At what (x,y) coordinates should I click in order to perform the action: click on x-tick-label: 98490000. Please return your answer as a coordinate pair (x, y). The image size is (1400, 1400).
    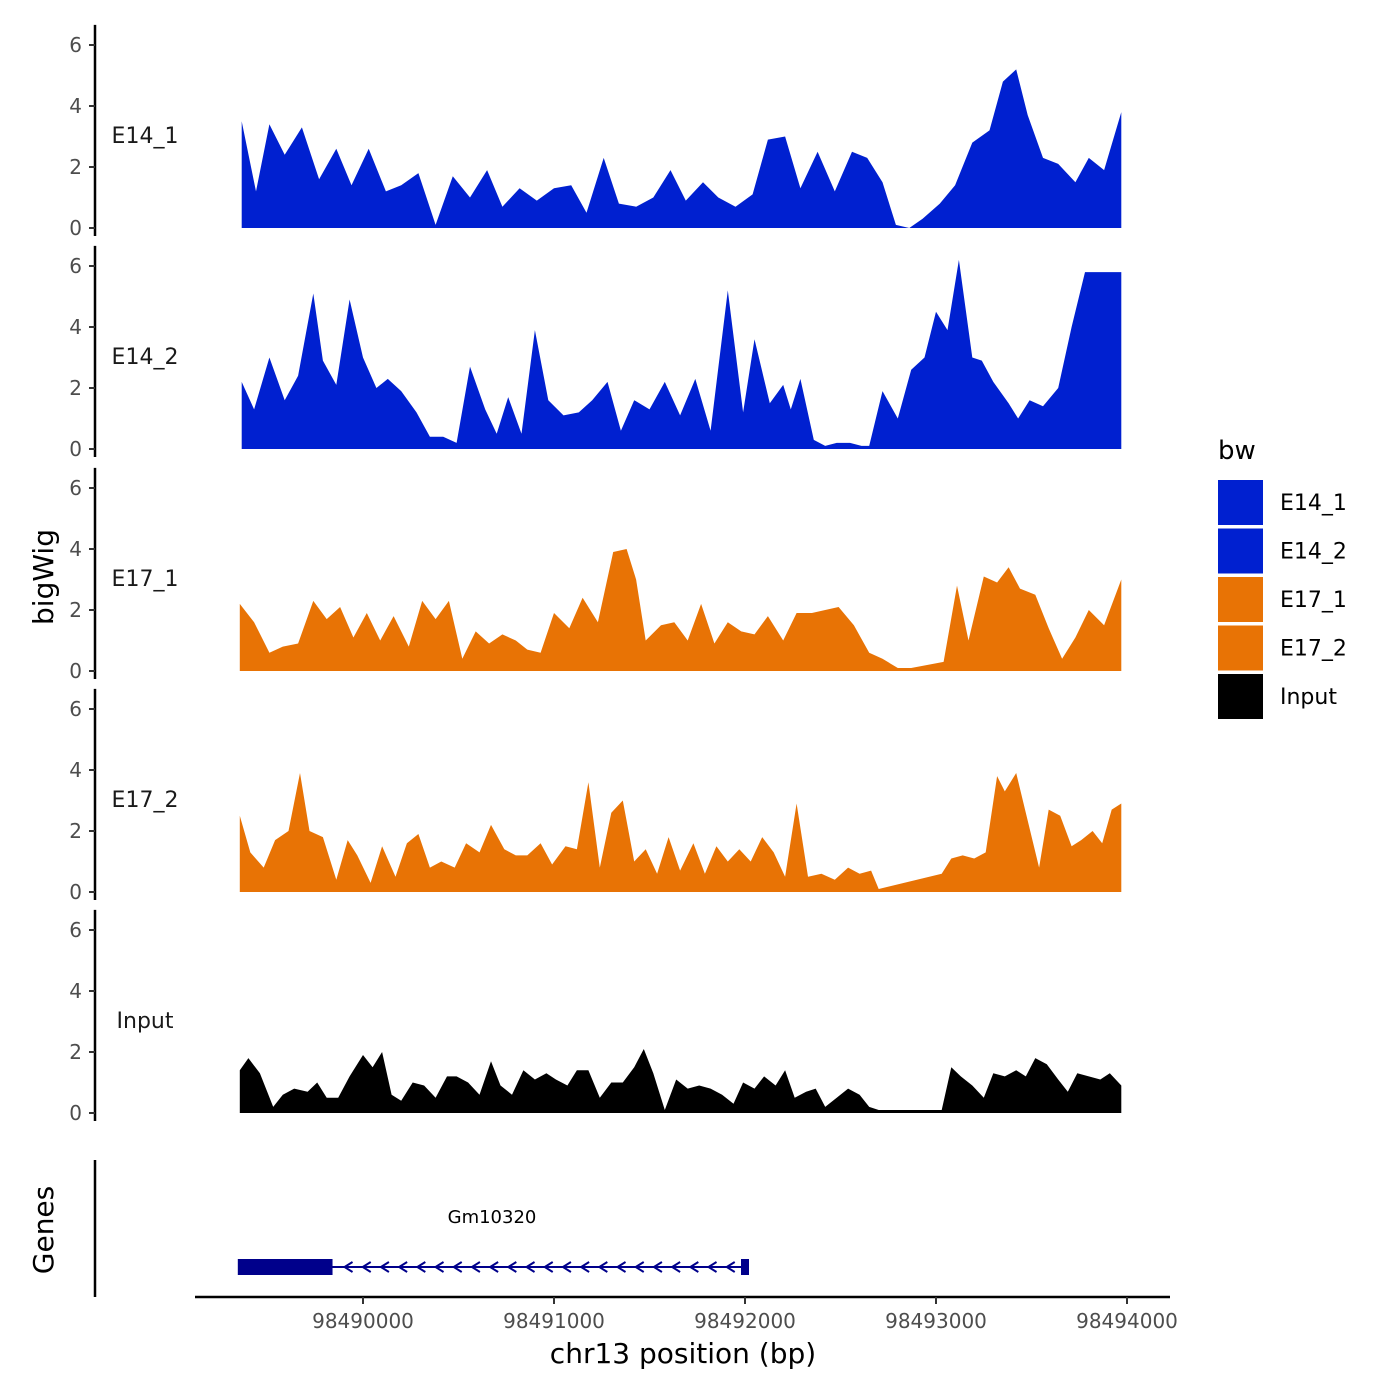
    Looking at the image, I should click on (363, 1321).